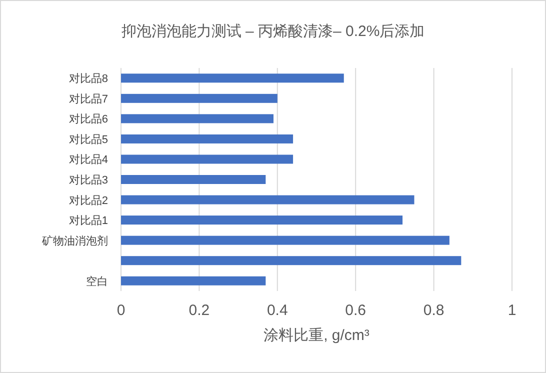  Describe the element at coordinates (97, 281) in the screenshot. I see `y-tick-label: 空白` at that location.